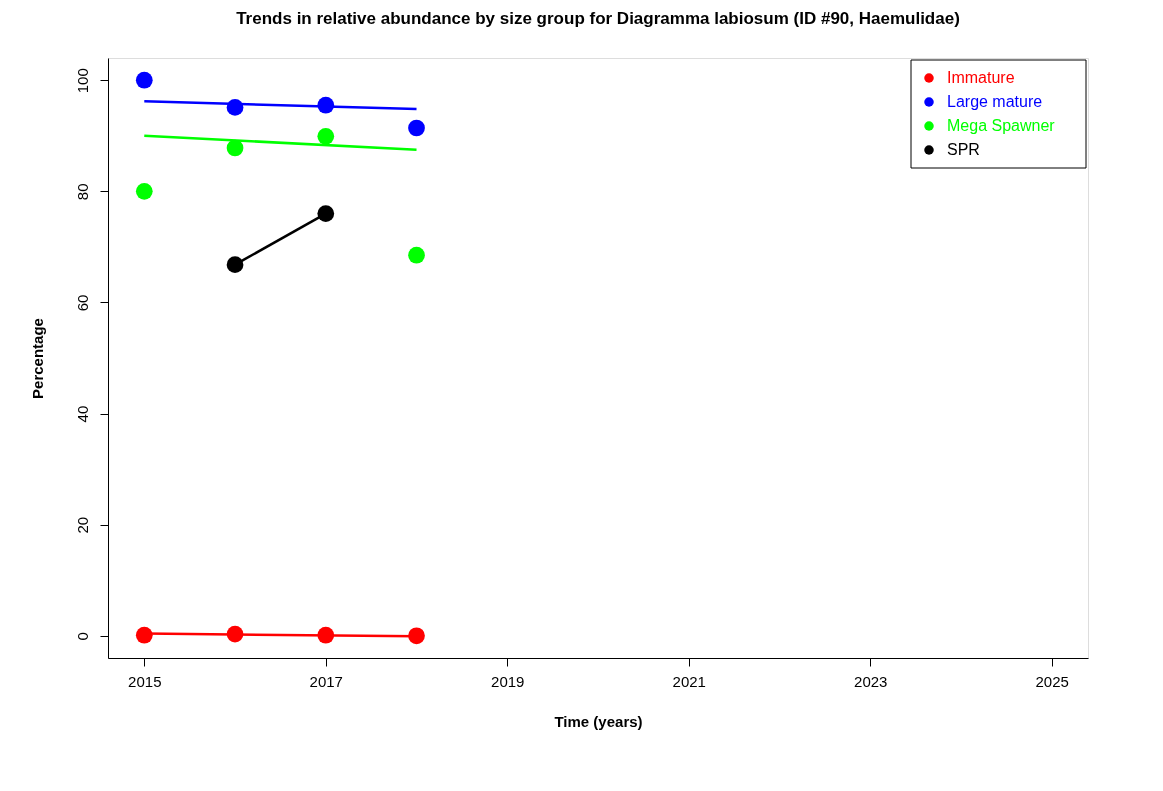 This screenshot has width=1163, height=791. What do you see at coordinates (689, 681) in the screenshot?
I see `x-tick-label: 2021` at bounding box center [689, 681].